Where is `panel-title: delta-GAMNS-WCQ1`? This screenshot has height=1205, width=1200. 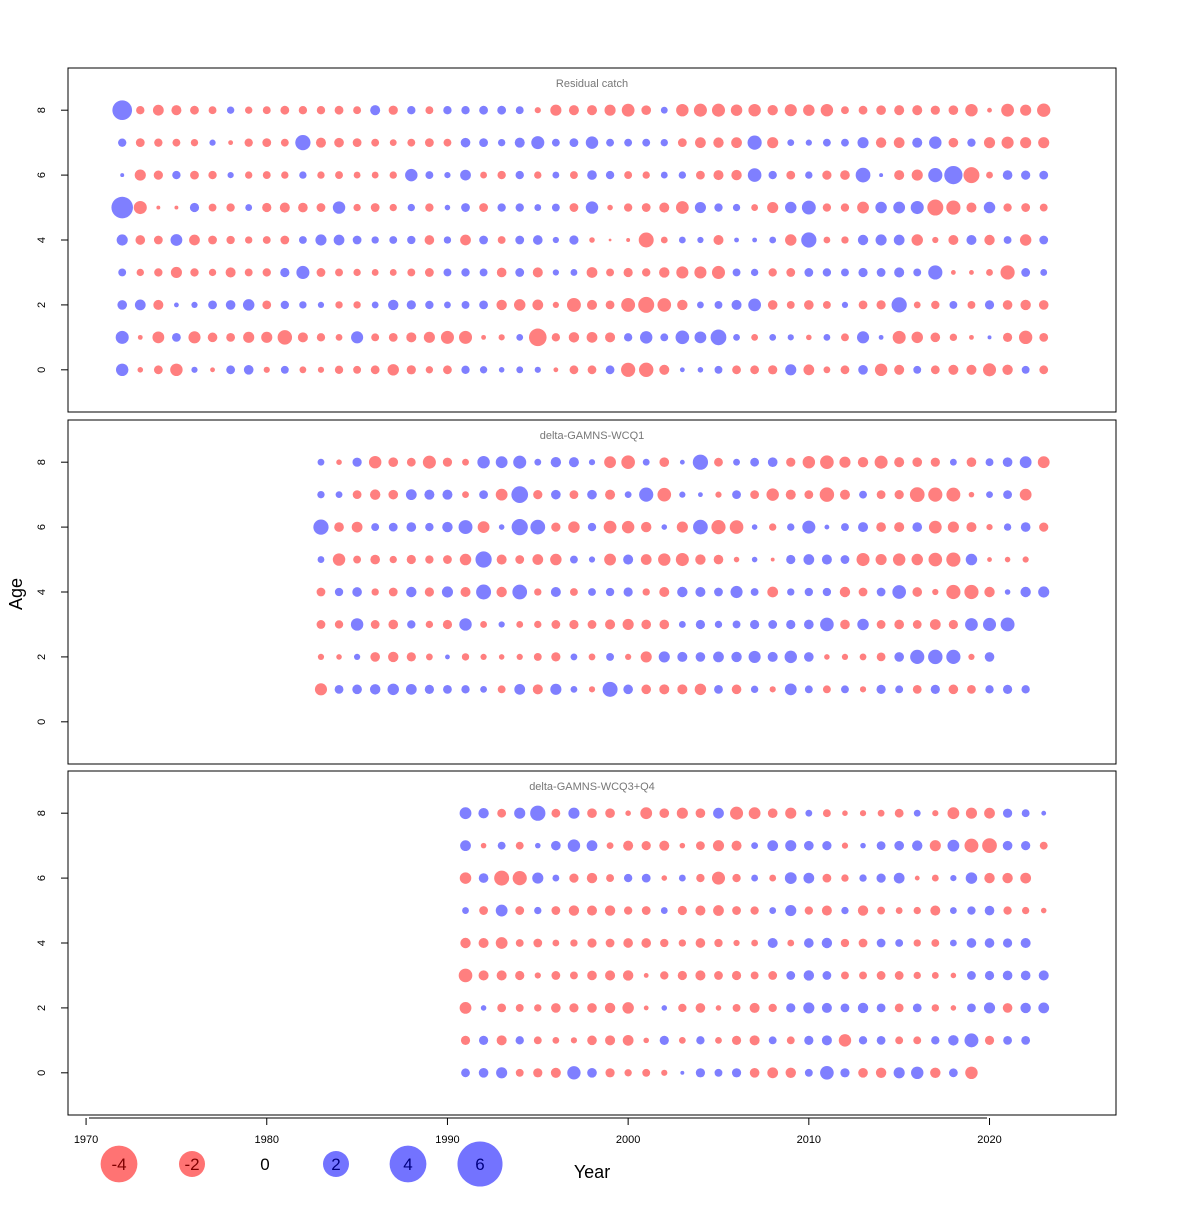
panel-title: delta-GAMNS-WCQ1 is located at coordinates (592, 436).